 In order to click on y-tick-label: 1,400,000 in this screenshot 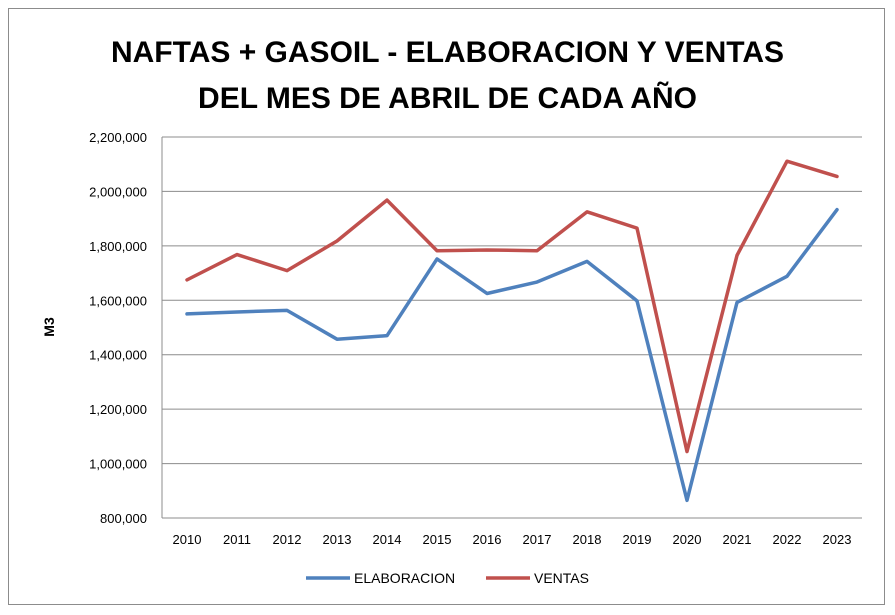, I will do `click(118, 355)`.